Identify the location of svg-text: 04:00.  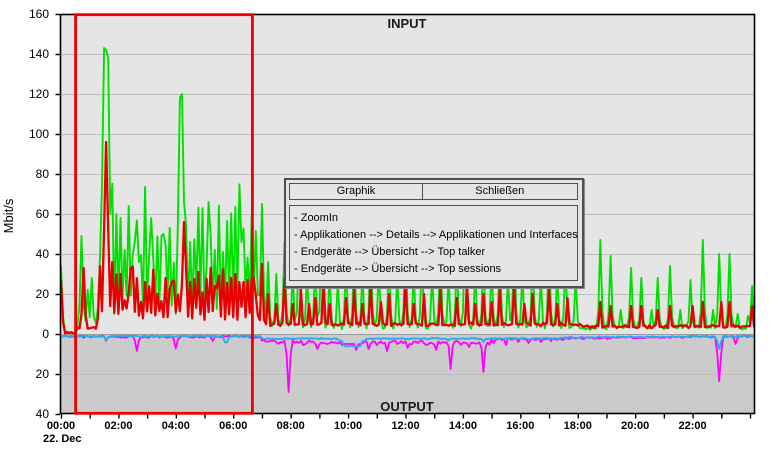
(176, 426).